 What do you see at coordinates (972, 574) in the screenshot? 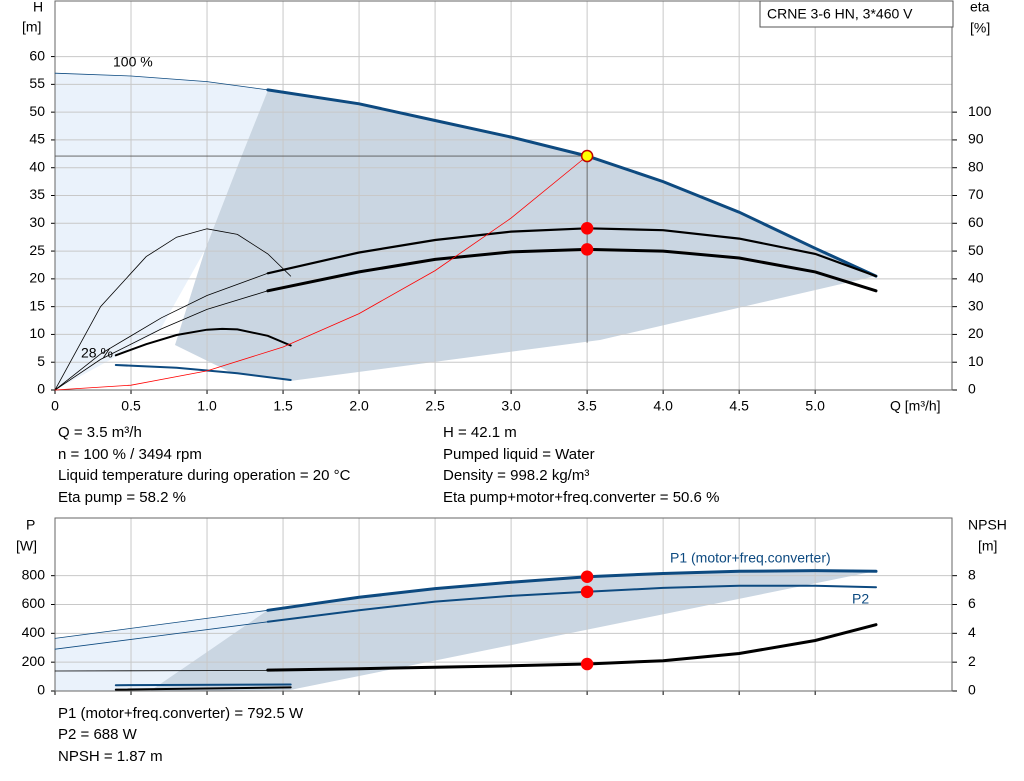
I see `y2-tick-label: 8` at bounding box center [972, 574].